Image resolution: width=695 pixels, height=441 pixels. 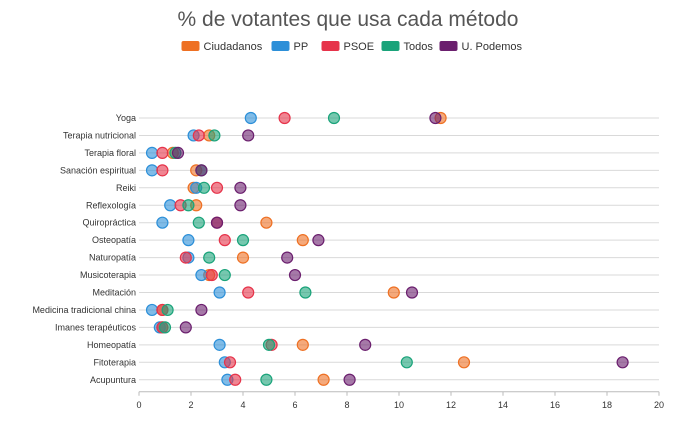 What do you see at coordinates (114, 293) in the screenshot?
I see `category-label: Meditación` at bounding box center [114, 293].